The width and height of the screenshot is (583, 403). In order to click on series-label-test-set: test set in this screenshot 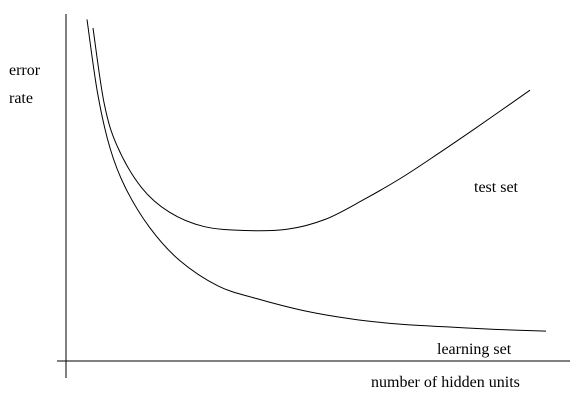, I will do `click(496, 187)`.